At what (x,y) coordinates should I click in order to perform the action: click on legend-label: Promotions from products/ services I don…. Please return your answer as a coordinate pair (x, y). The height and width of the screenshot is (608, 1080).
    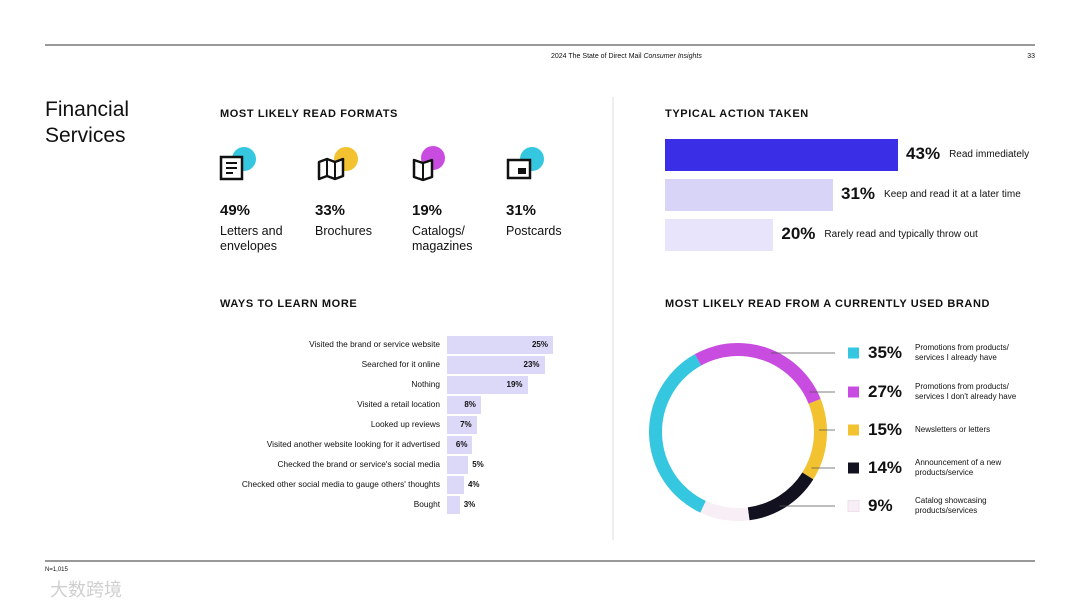
    Looking at the image, I should click on (966, 391).